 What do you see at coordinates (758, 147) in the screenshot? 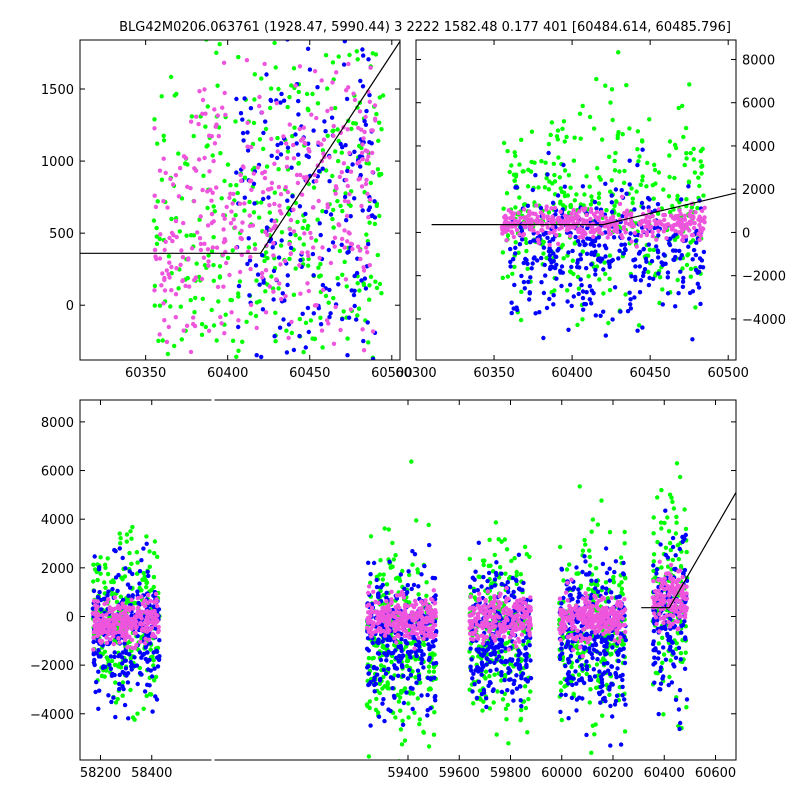
I see `y-tick-label: 4000` at bounding box center [758, 147].